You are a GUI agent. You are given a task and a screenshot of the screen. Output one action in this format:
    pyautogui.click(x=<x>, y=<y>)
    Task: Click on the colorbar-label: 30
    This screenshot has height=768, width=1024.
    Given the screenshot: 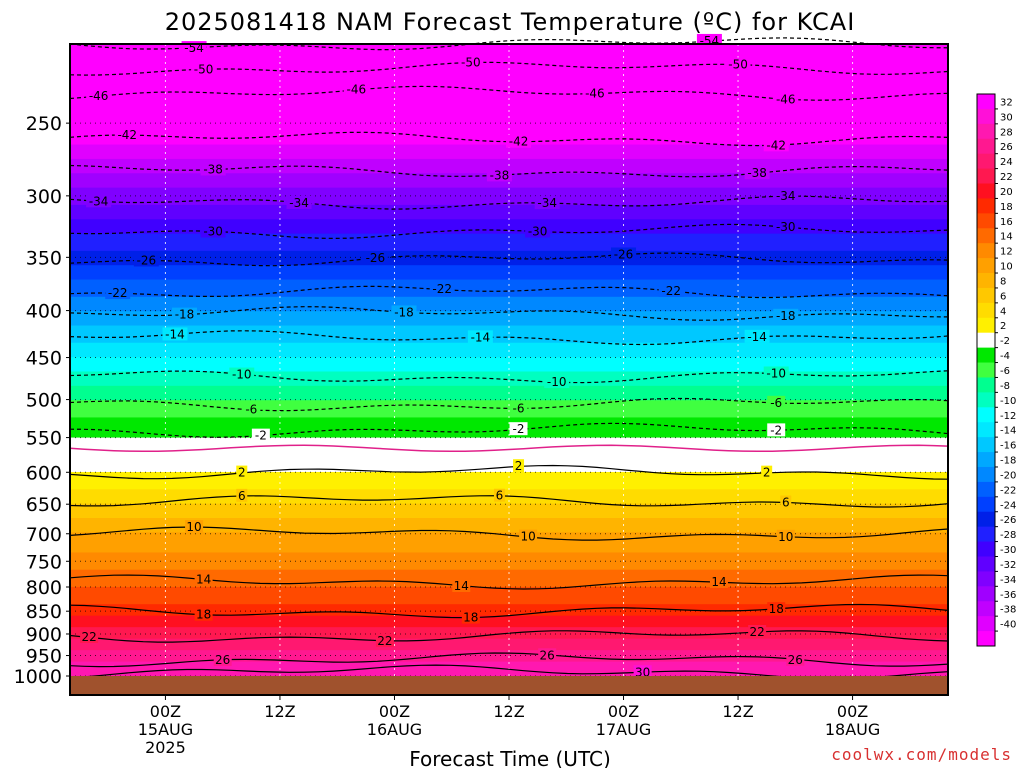 What is the action you would take?
    pyautogui.click(x=1006, y=117)
    